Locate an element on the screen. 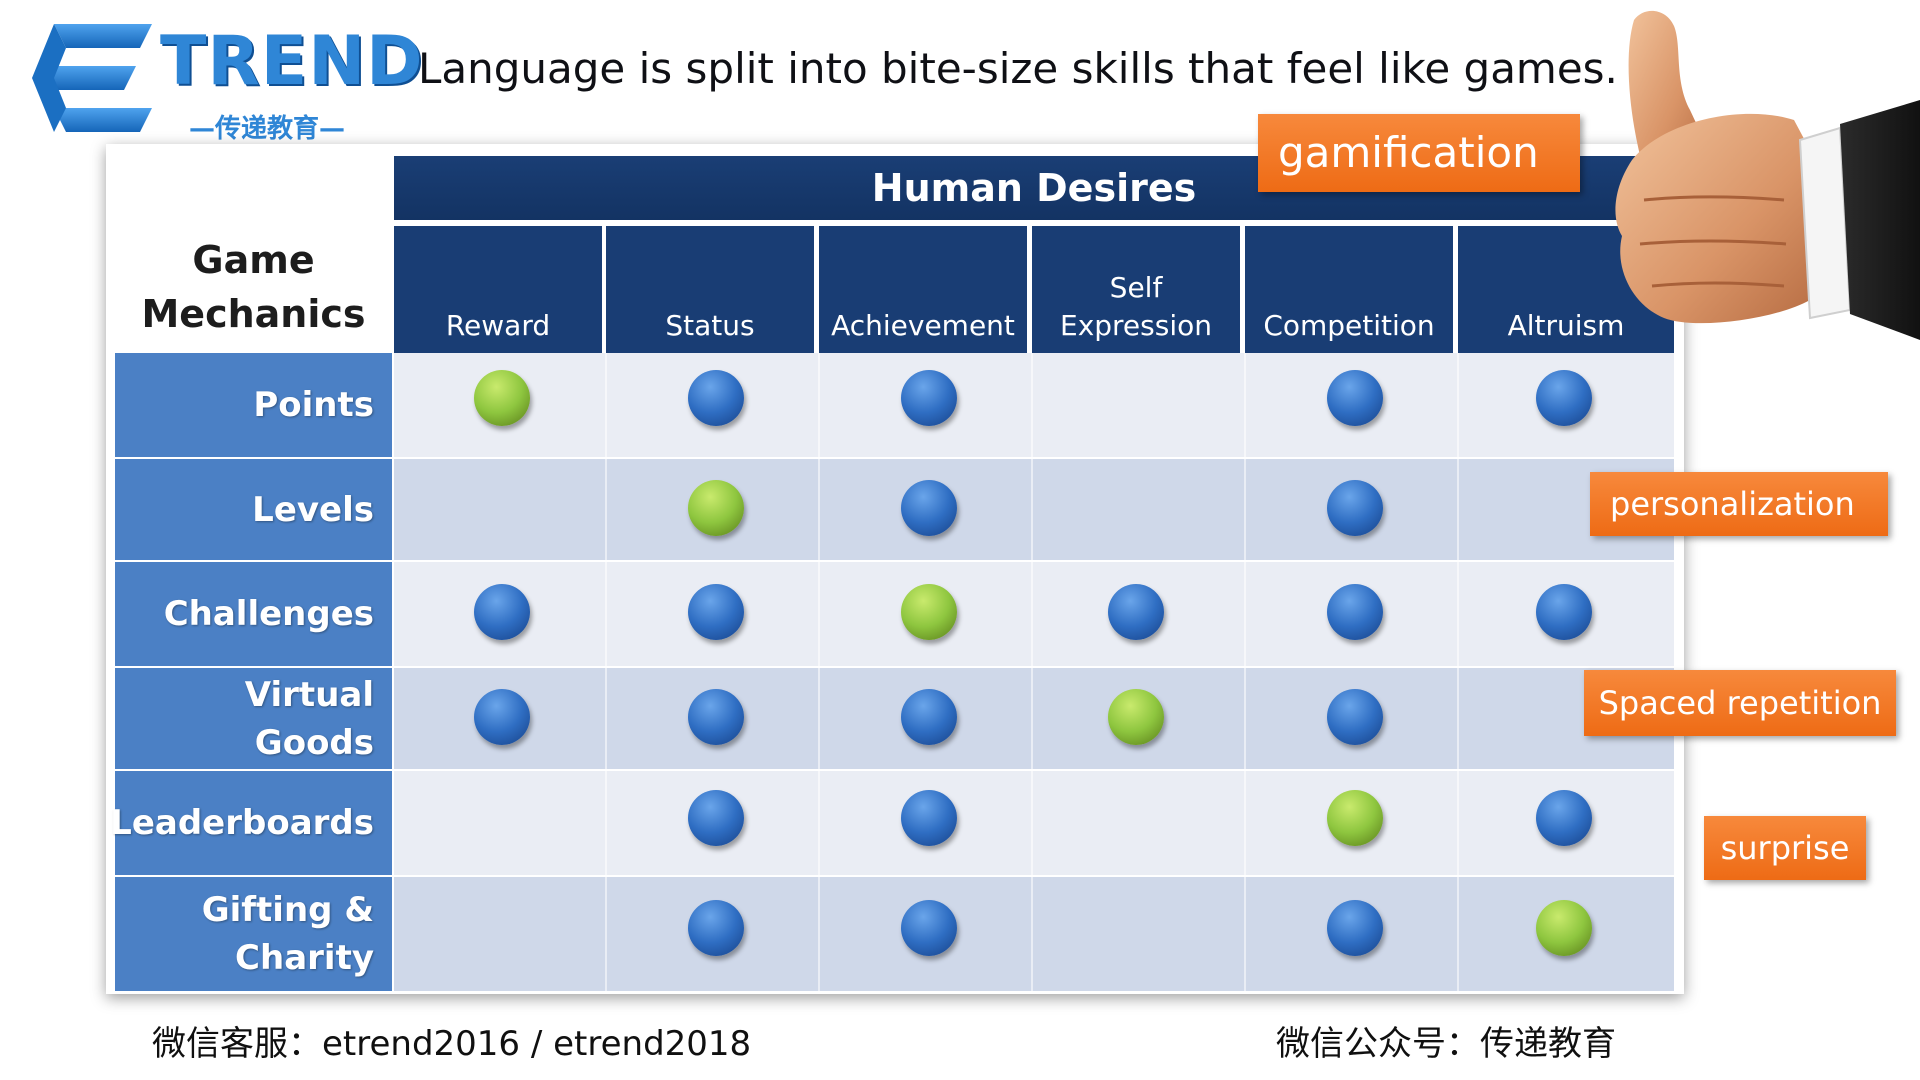 This screenshot has height=1080, width=1920. column-header-line2: Reward is located at coordinates (498, 325).